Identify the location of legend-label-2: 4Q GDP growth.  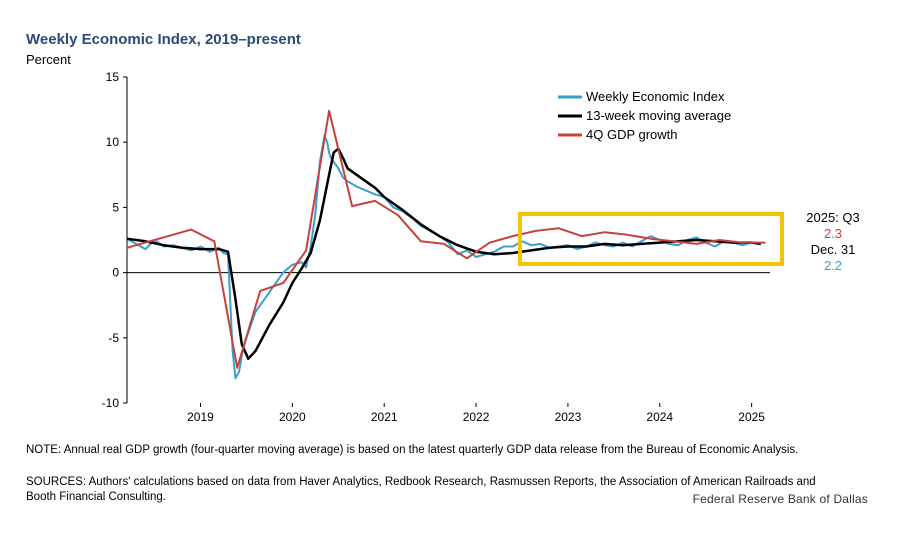
(632, 134).